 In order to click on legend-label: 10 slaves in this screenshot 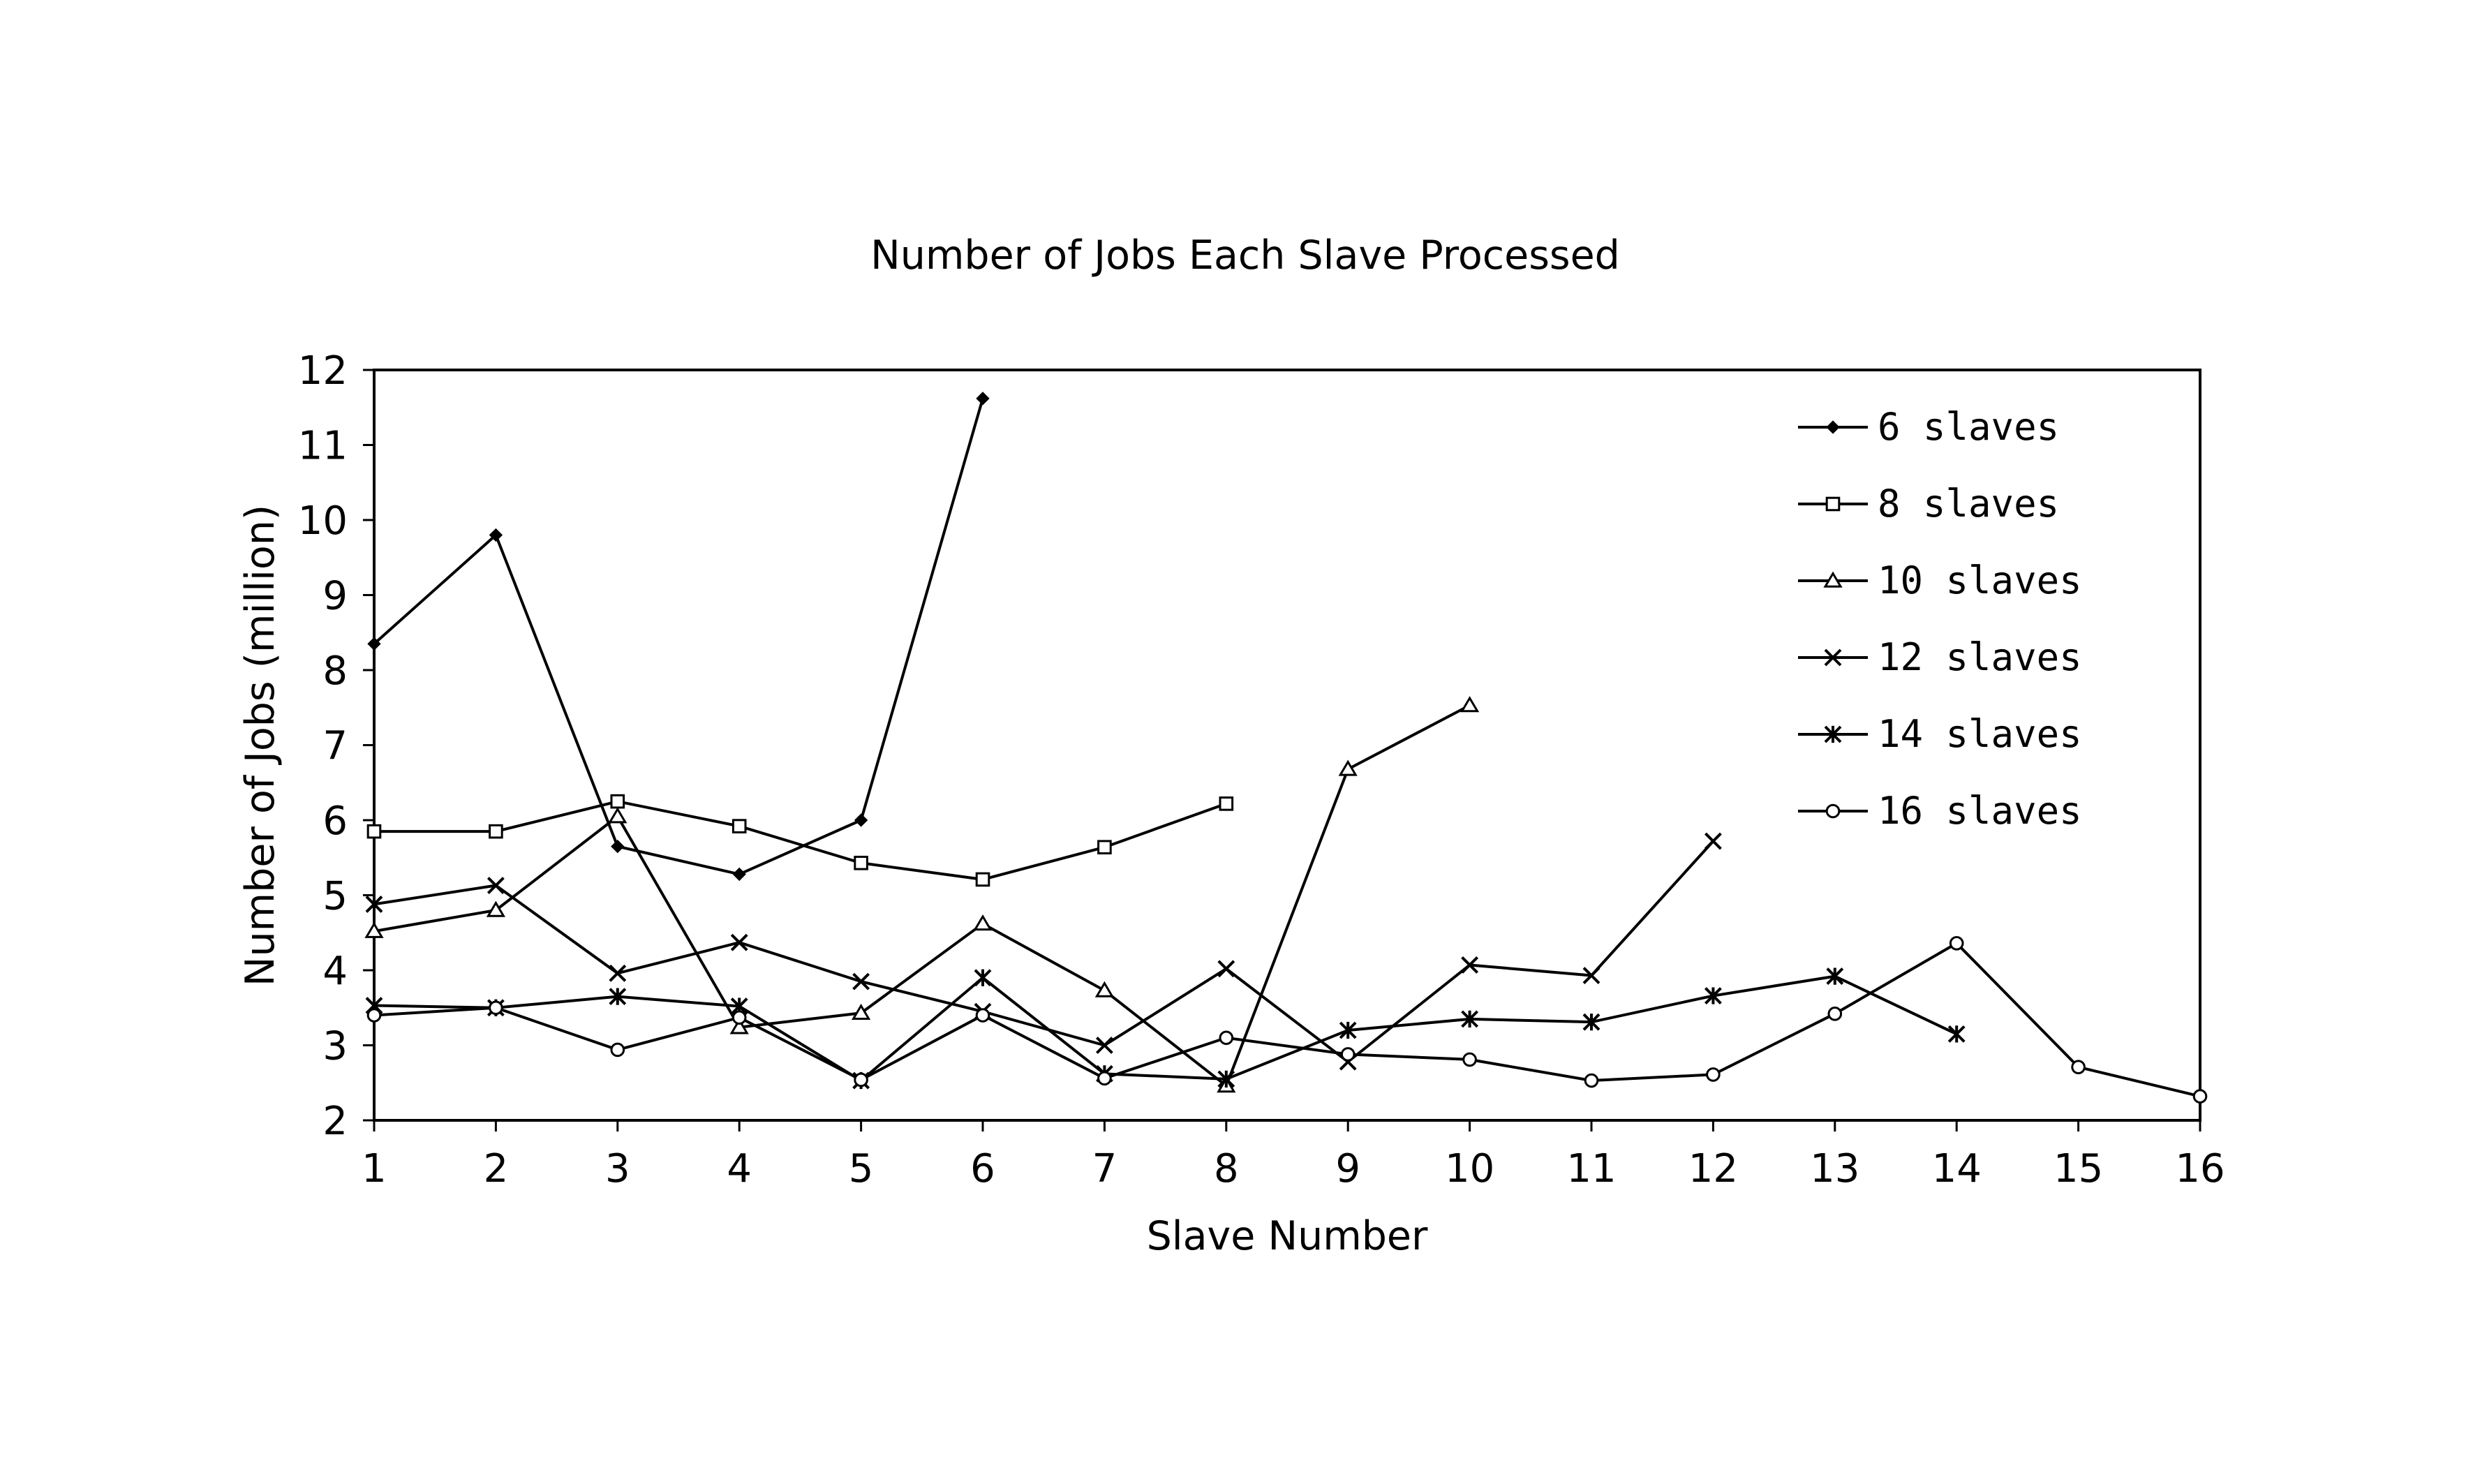, I will do `click(1980, 580)`.